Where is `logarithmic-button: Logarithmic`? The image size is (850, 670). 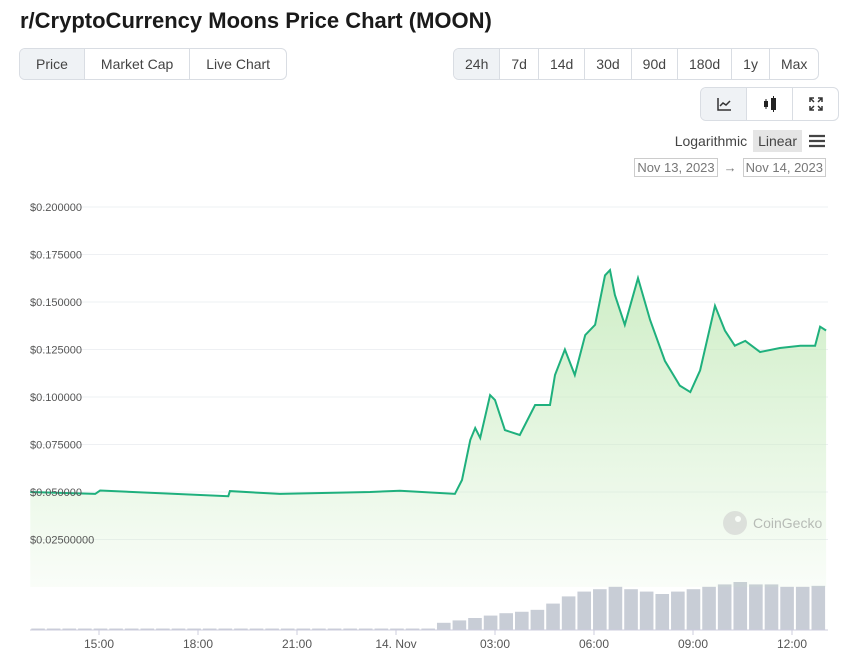
logarithmic-button: Logarithmic is located at coordinates (711, 141).